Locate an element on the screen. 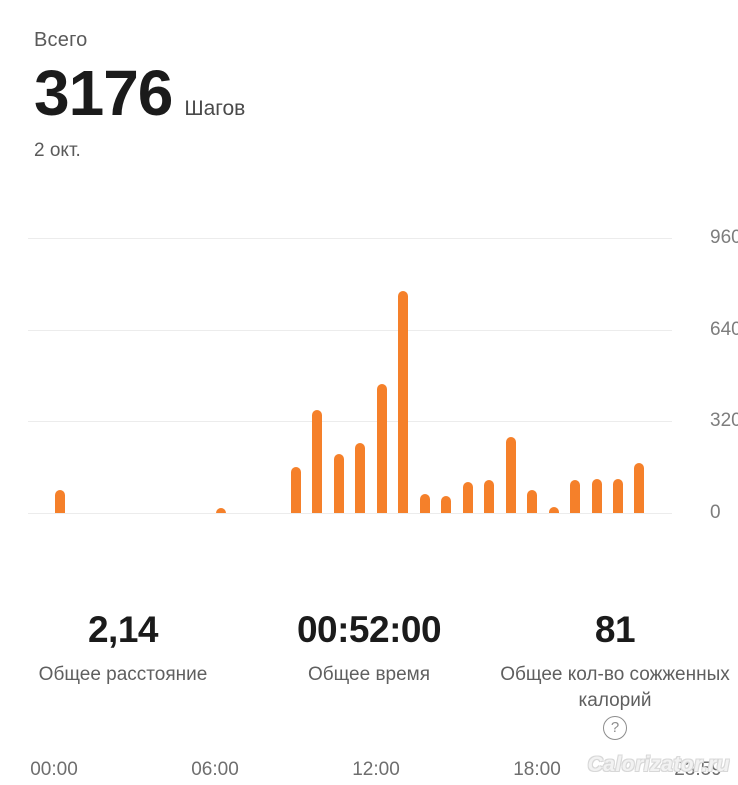 The height and width of the screenshot is (785, 738). steps-row: 3176 Шагов is located at coordinates (364, 93).